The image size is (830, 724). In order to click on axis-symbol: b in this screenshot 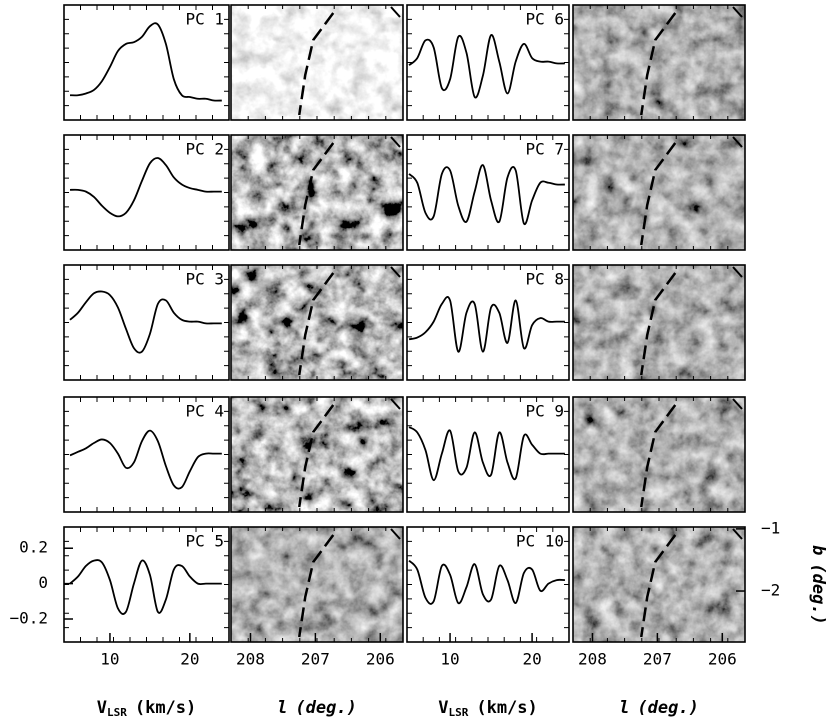, I will do `click(818, 550)`.